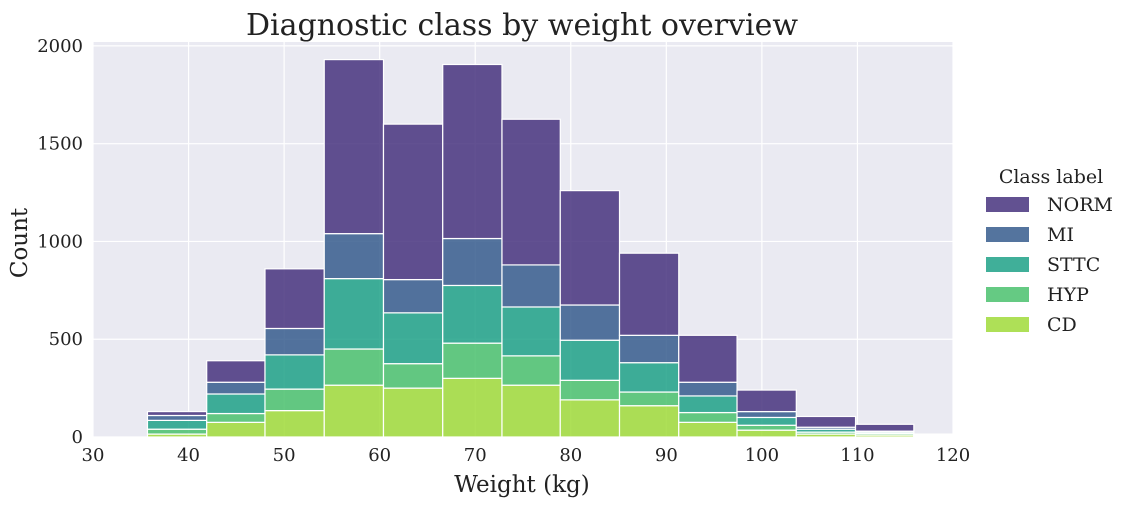 The width and height of the screenshot is (1138, 507). Describe the element at coordinates (1007, 264) in the screenshot. I see `legend-swatch-sttc` at that location.